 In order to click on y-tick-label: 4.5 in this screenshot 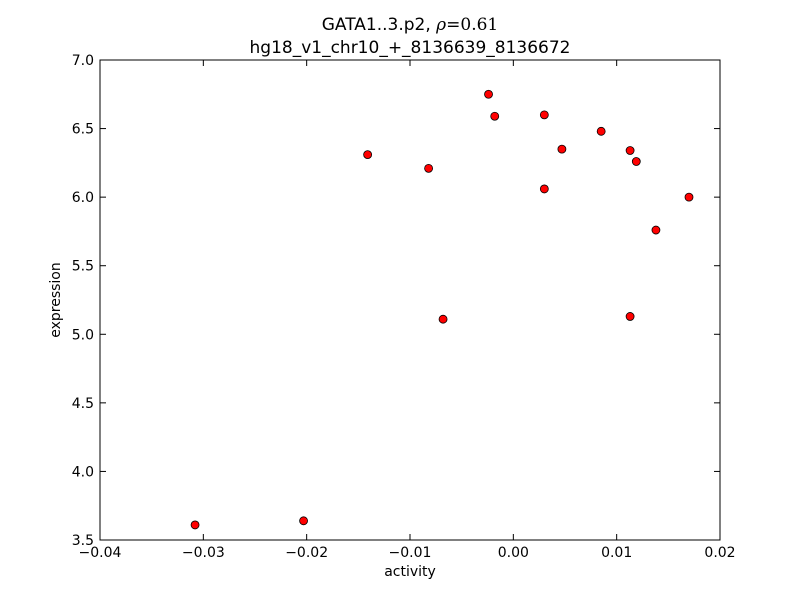, I will do `click(83, 404)`.